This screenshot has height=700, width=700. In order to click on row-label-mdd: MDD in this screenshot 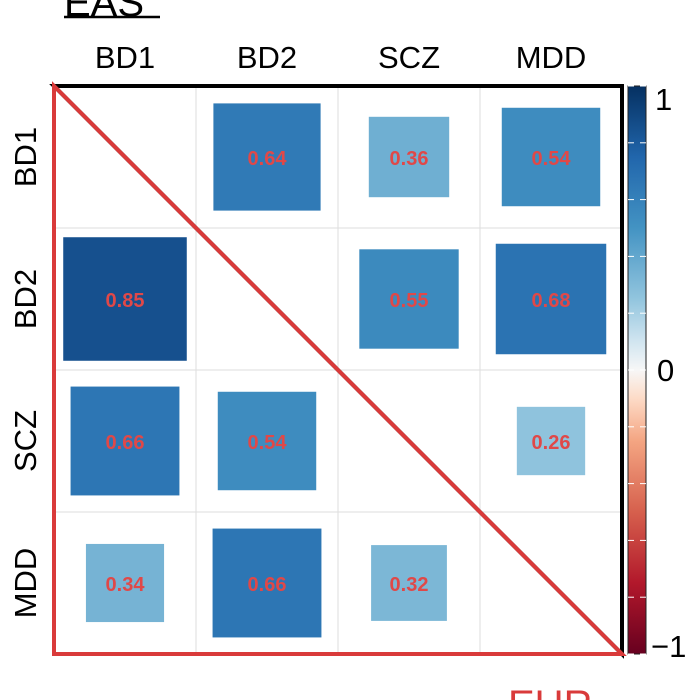, I will do `click(25, 583)`.